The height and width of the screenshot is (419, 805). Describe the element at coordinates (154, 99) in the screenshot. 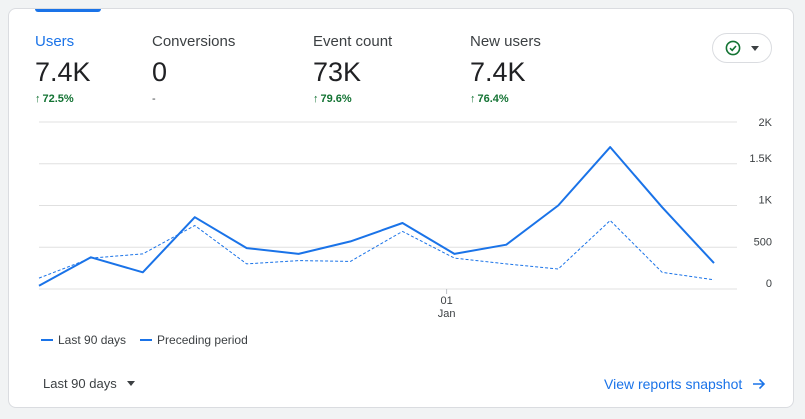

I see `metric-change-value: -` at that location.